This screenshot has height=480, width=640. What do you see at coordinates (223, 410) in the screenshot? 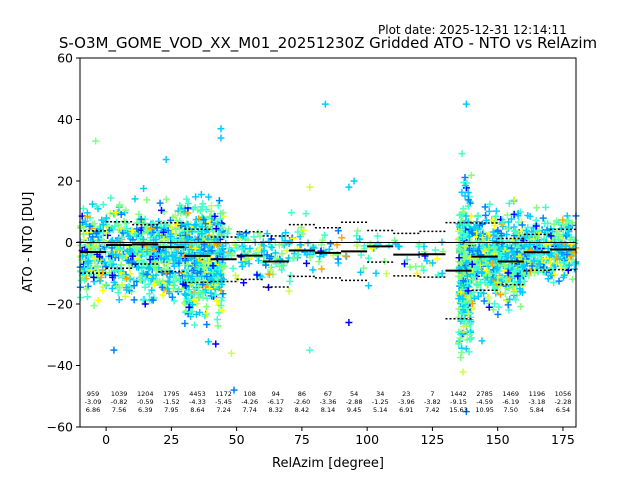
I see `bin-std-label: 7.24` at bounding box center [223, 410].